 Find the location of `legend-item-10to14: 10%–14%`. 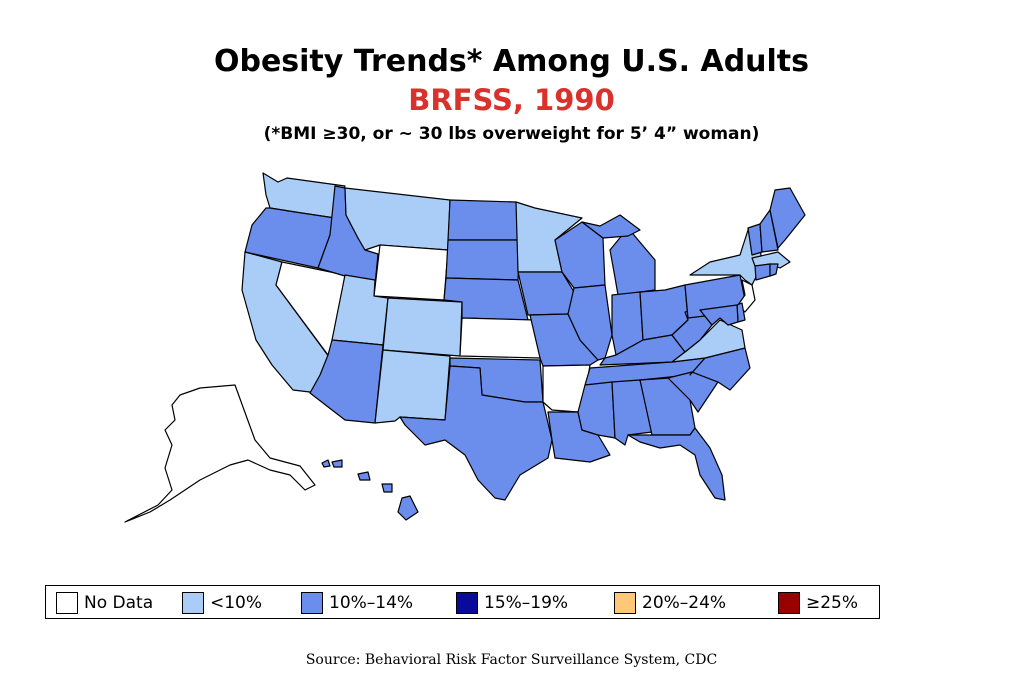

legend-item-10to14: 10%–14% is located at coordinates (357, 603).